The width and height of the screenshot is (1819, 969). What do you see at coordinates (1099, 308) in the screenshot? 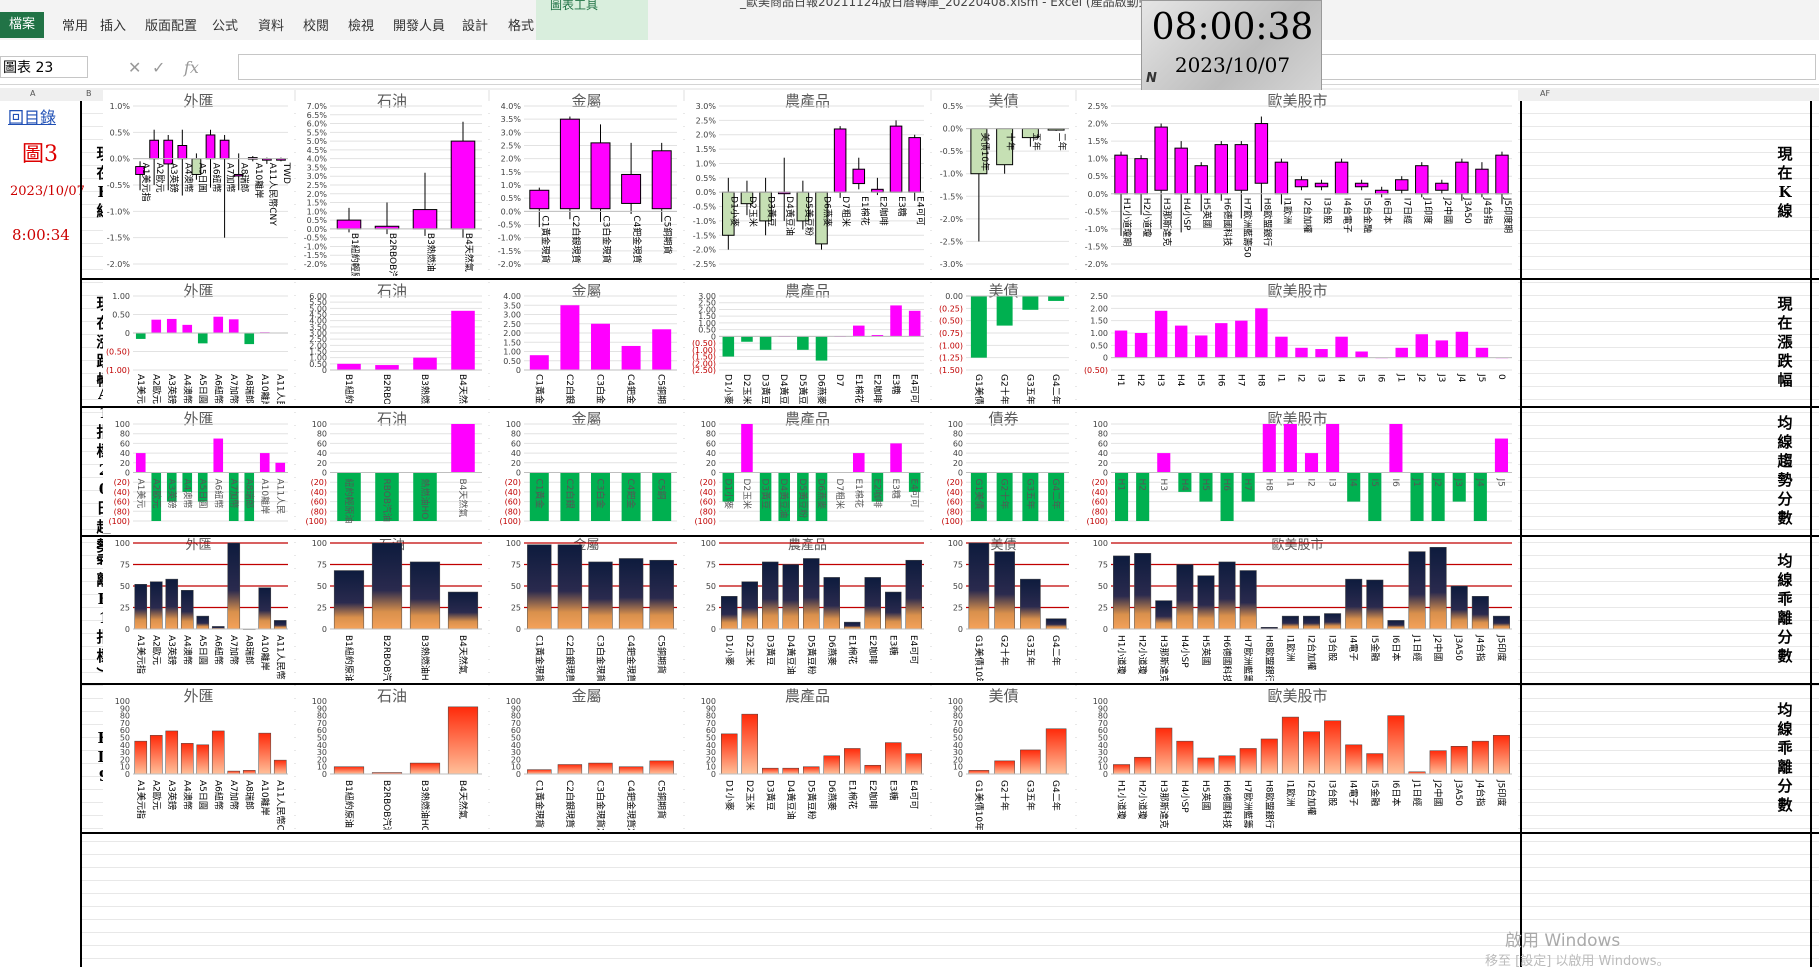
I see `tick-label: 2.00` at bounding box center [1099, 308].